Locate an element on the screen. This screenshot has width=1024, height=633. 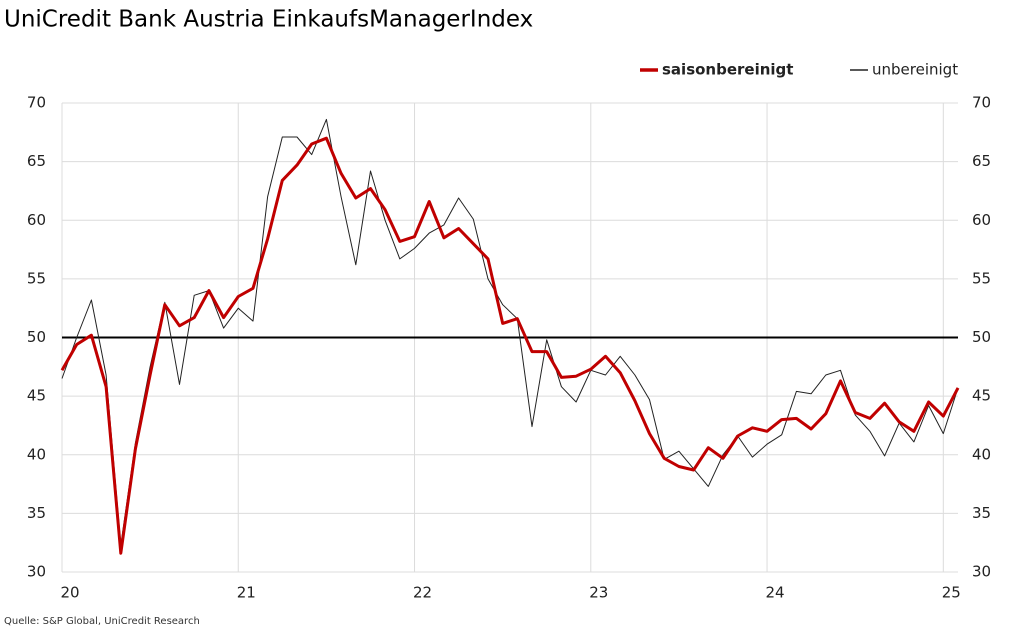
y-tick-label: 30 is located at coordinates (36, 572).